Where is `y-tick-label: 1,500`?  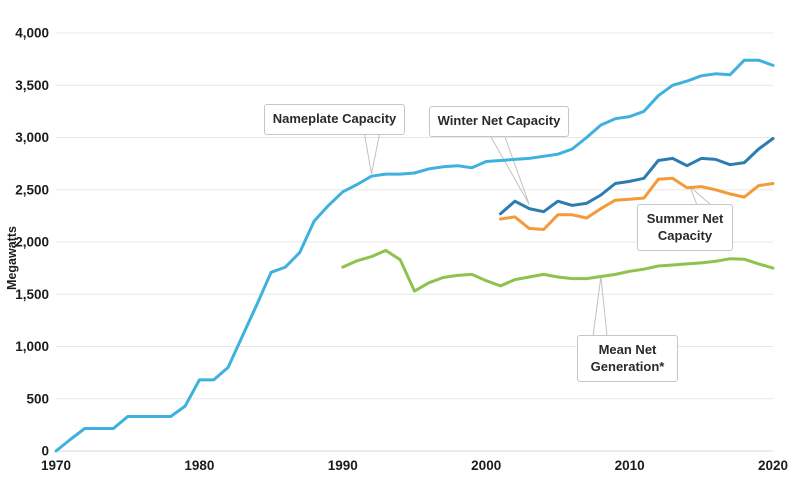 y-tick-label: 1,500 is located at coordinates (32, 294).